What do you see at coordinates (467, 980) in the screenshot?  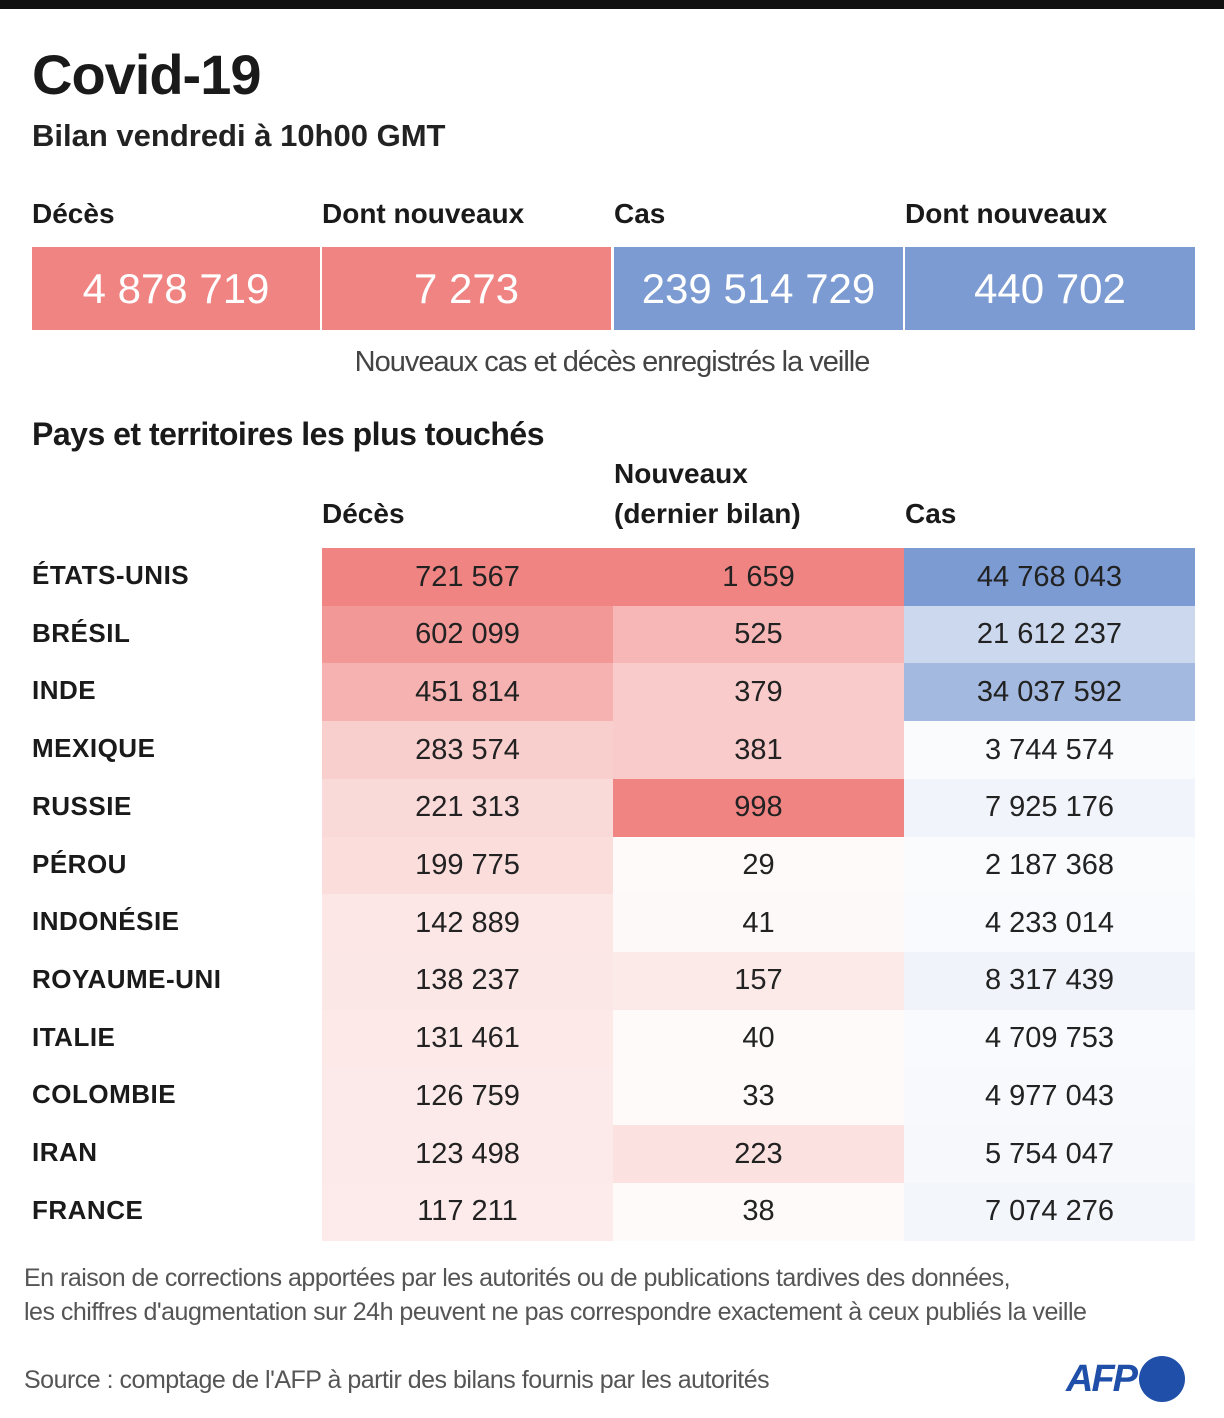 I see `cell-deces: 138 237` at bounding box center [467, 980].